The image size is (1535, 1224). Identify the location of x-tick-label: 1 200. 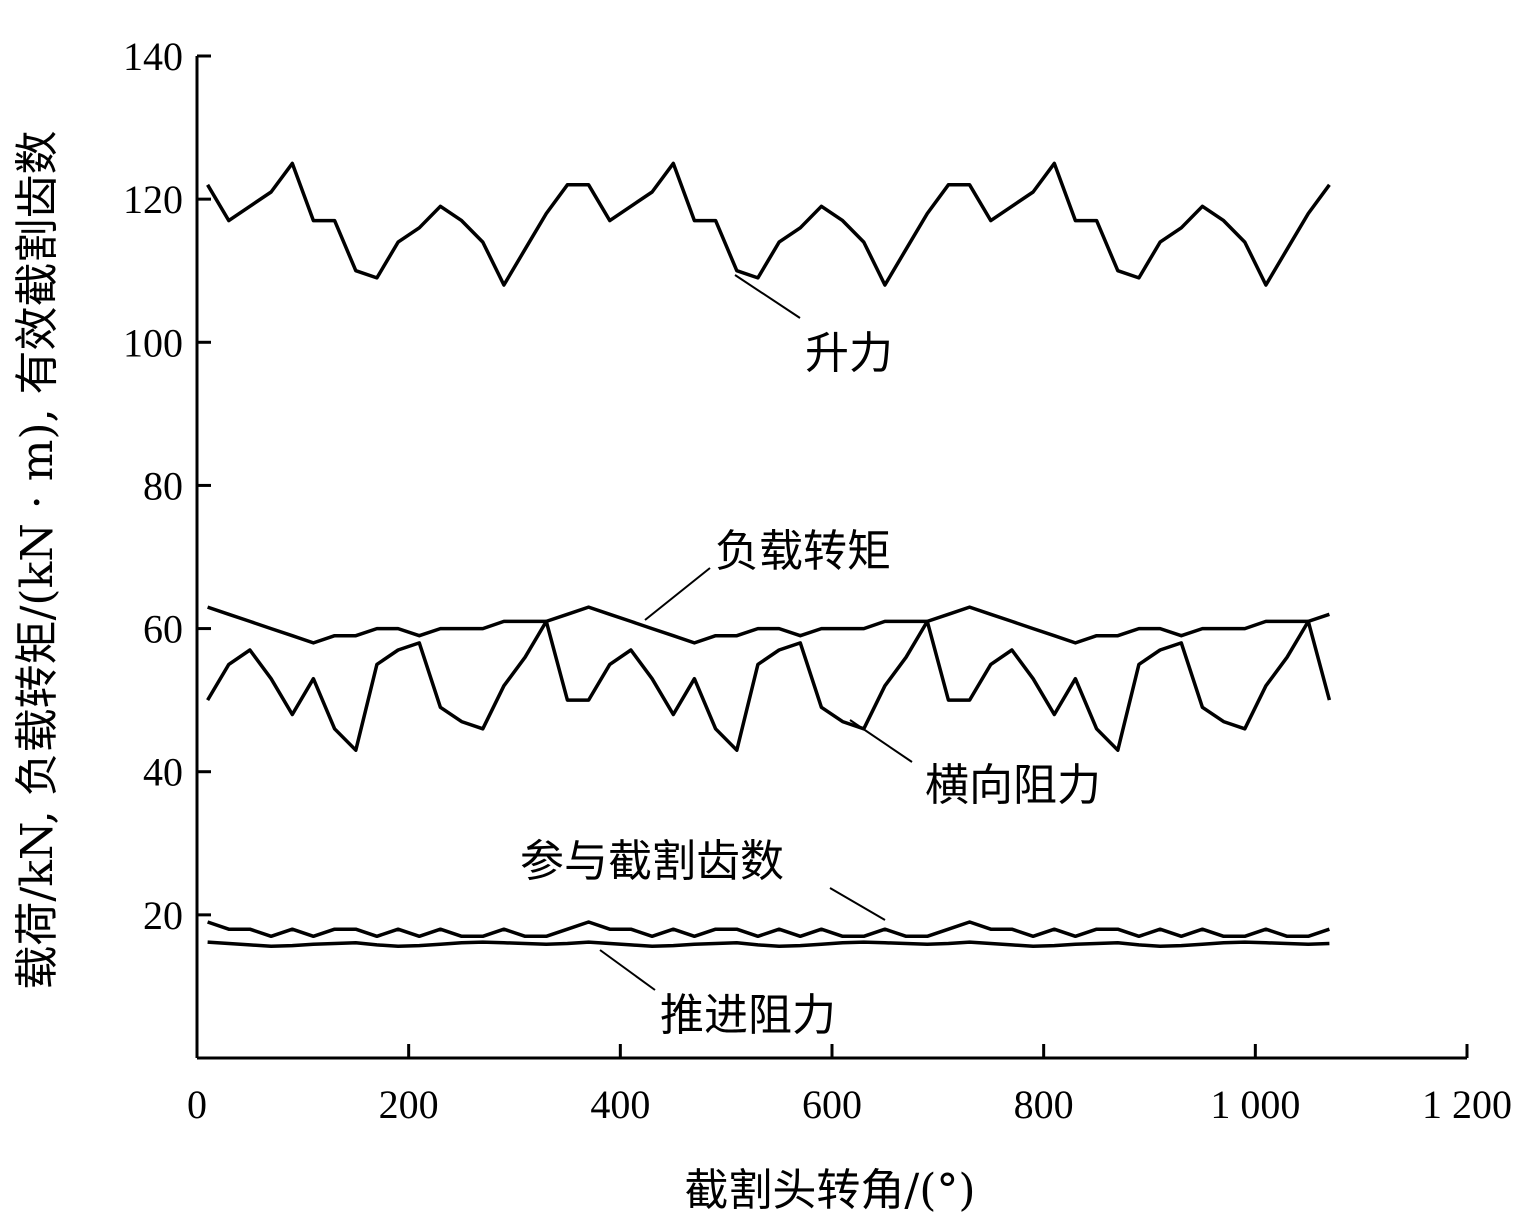
(1467, 1104).